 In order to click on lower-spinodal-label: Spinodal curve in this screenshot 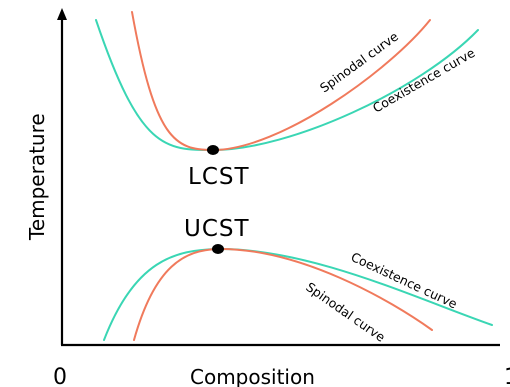, I will do `click(345, 312)`.